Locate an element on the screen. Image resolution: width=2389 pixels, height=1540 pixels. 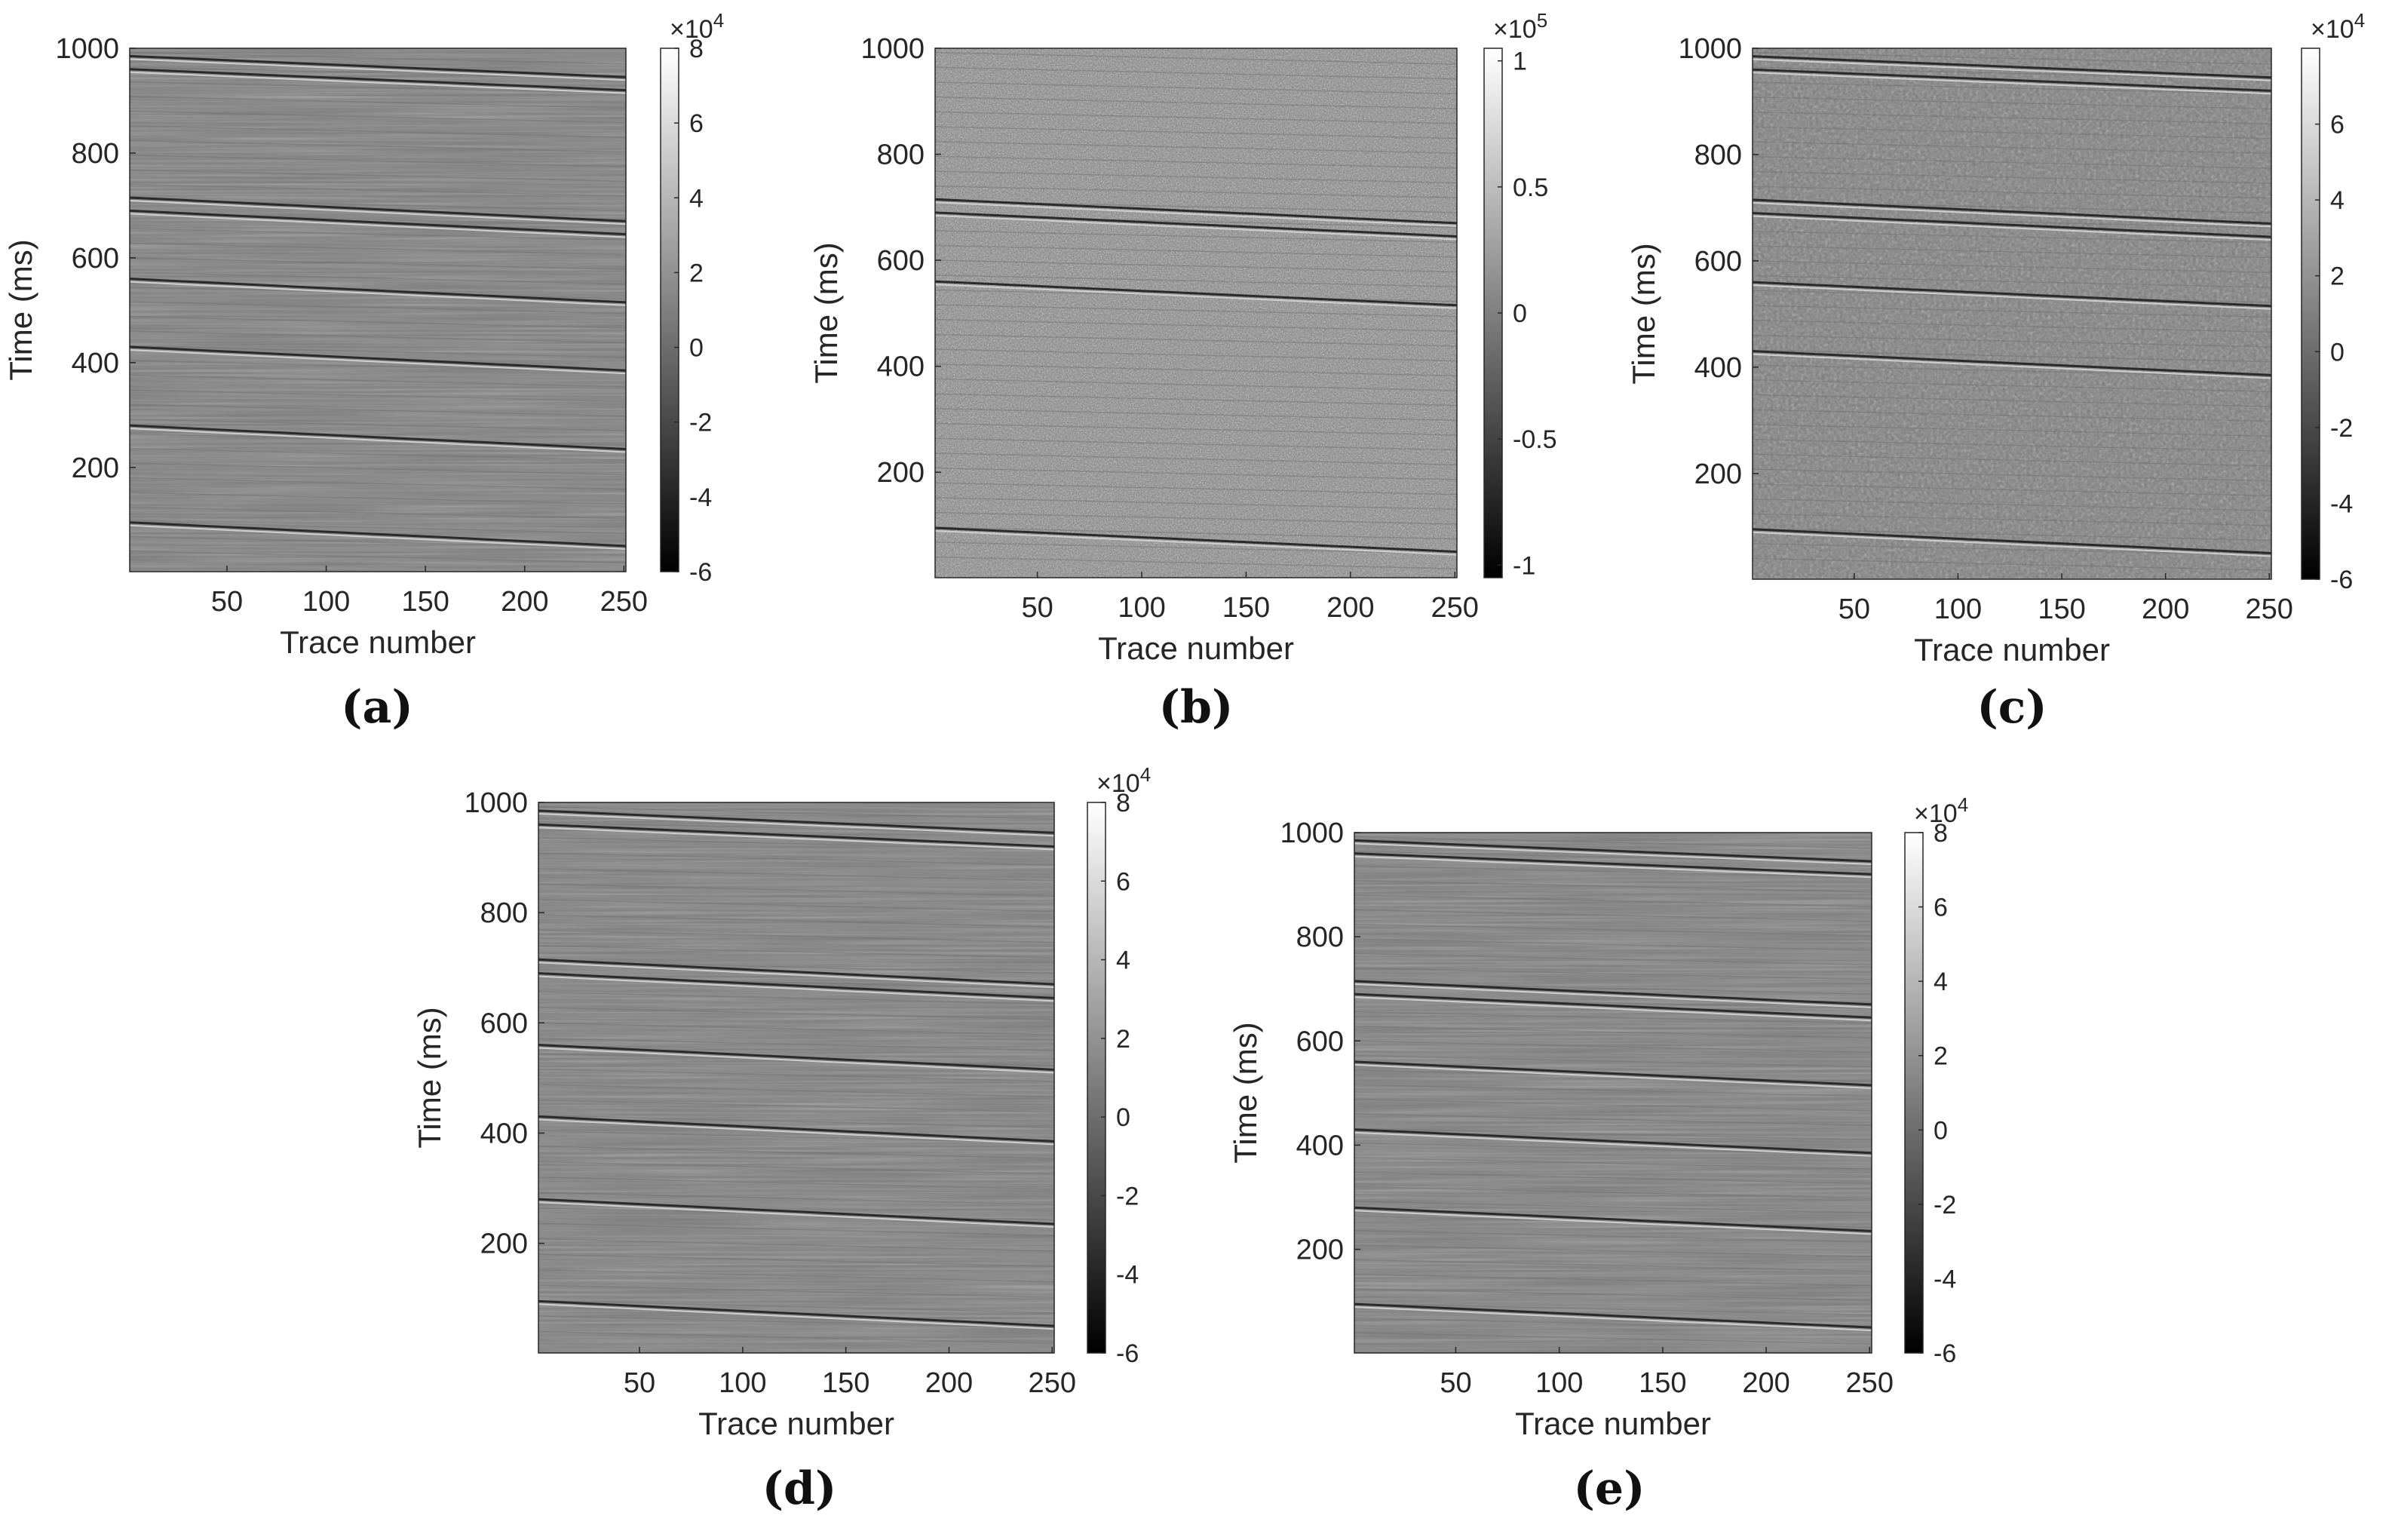
panel-a-colorbar-tick-label: 8 is located at coordinates (696, 49).